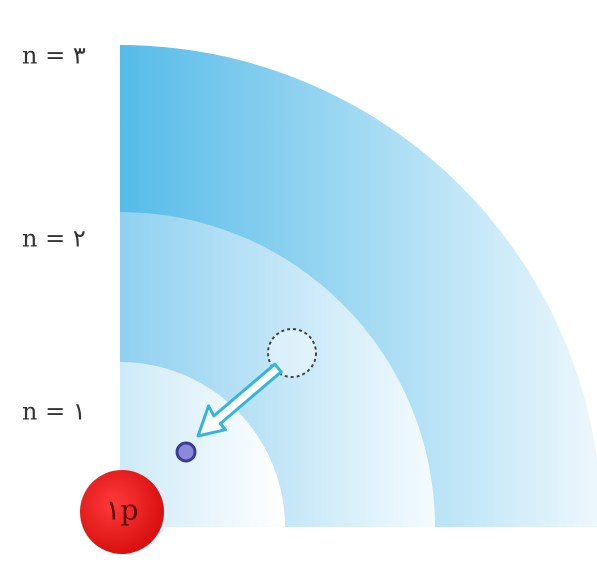 Image resolution: width=597 pixels, height=562 pixels. Describe the element at coordinates (186, 452) in the screenshot. I see `electron` at that location.